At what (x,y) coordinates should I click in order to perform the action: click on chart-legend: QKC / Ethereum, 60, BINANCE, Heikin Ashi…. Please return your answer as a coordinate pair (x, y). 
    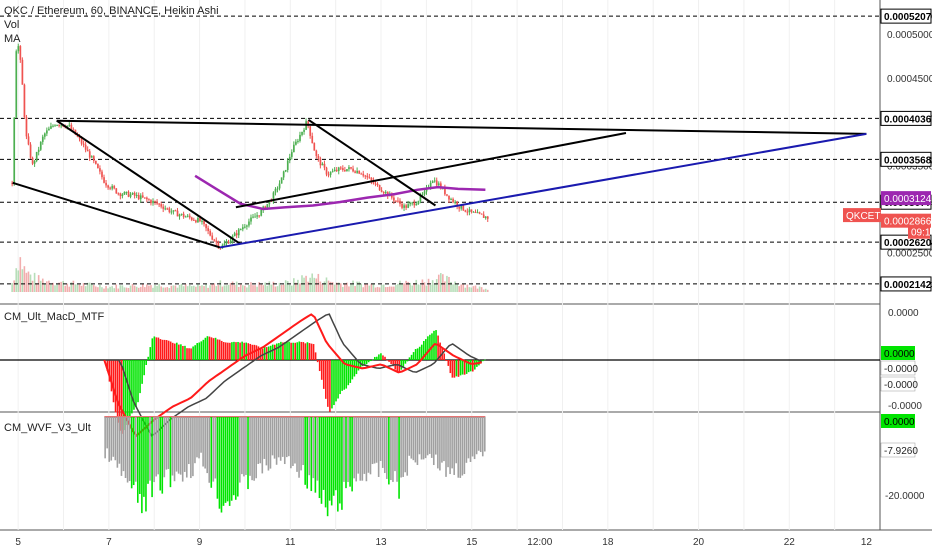
    Looking at the image, I should click on (111, 25).